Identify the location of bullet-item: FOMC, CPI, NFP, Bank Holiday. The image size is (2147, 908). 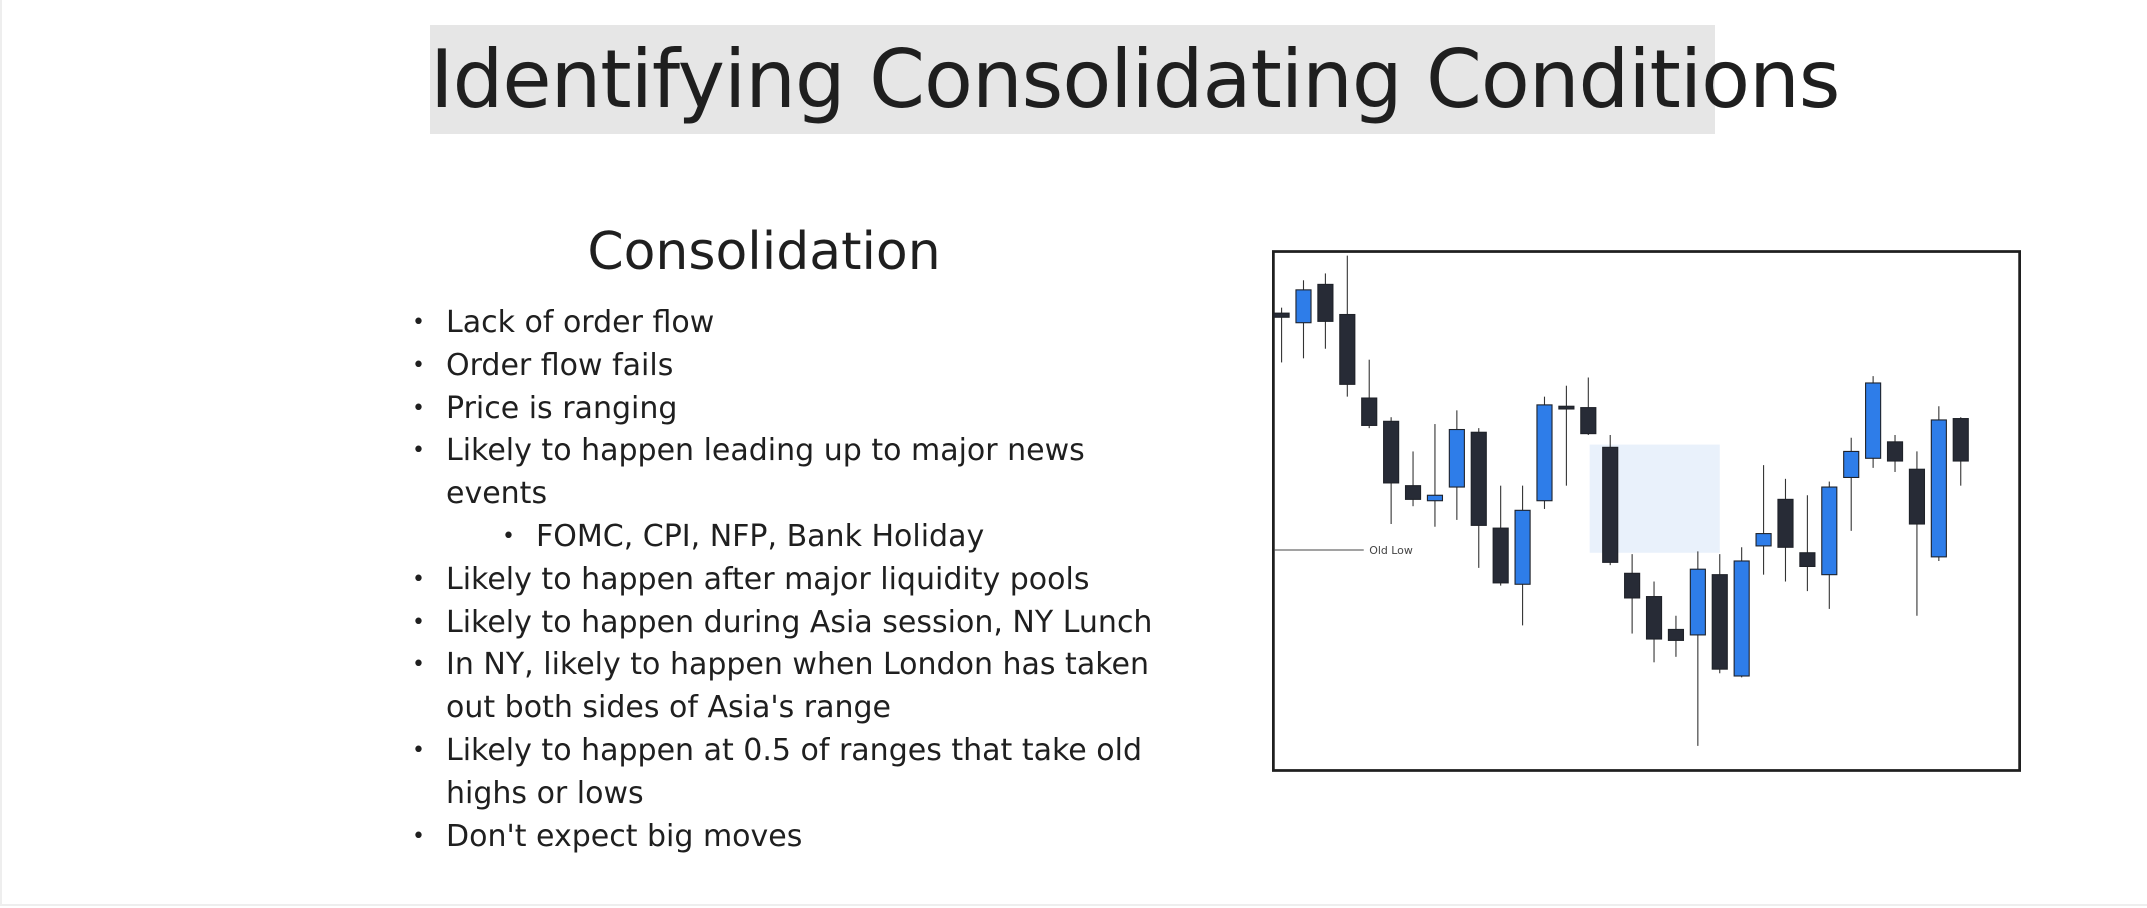
(791, 537).